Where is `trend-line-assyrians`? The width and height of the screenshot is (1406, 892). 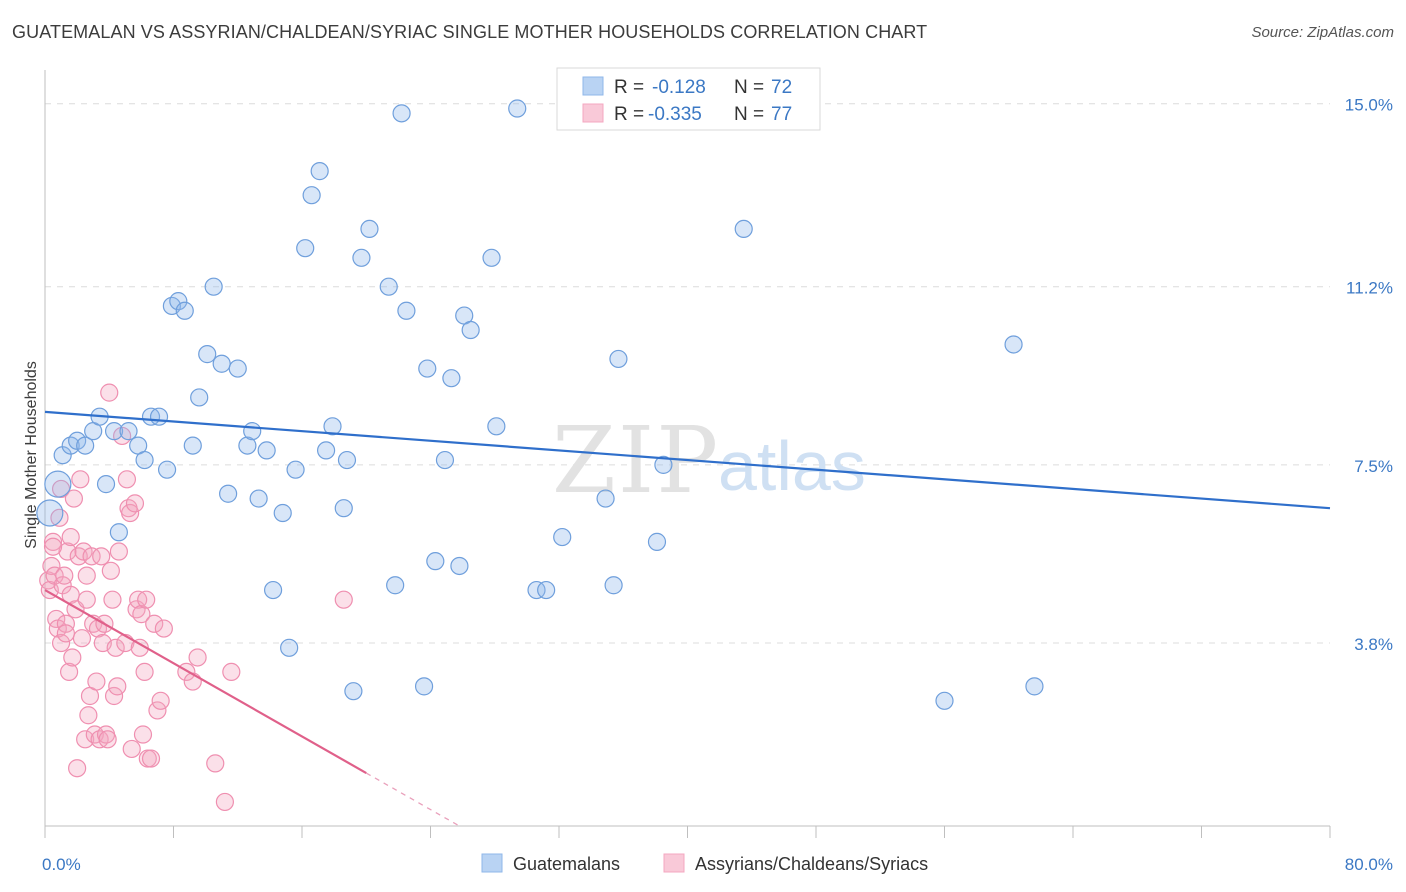 trend-line-assyrians is located at coordinates (205, 681).